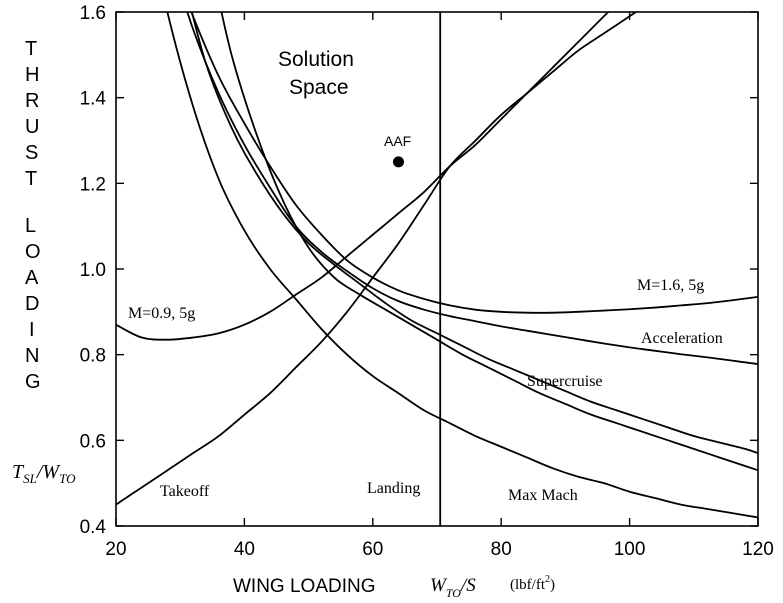 Image resolution: width=783 pixels, height=603 pixels. What do you see at coordinates (670, 285) in the screenshot?
I see `label-m16: M=1.6, 5g` at bounding box center [670, 285].